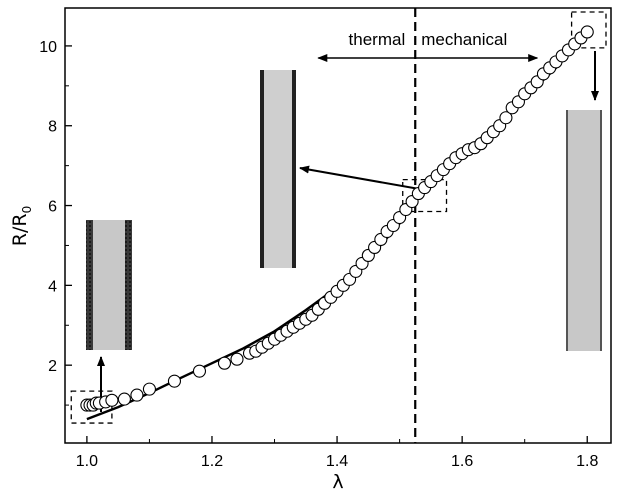  Describe the element at coordinates (87, 461) in the screenshot. I see `x-tick-label: 1.0` at that location.